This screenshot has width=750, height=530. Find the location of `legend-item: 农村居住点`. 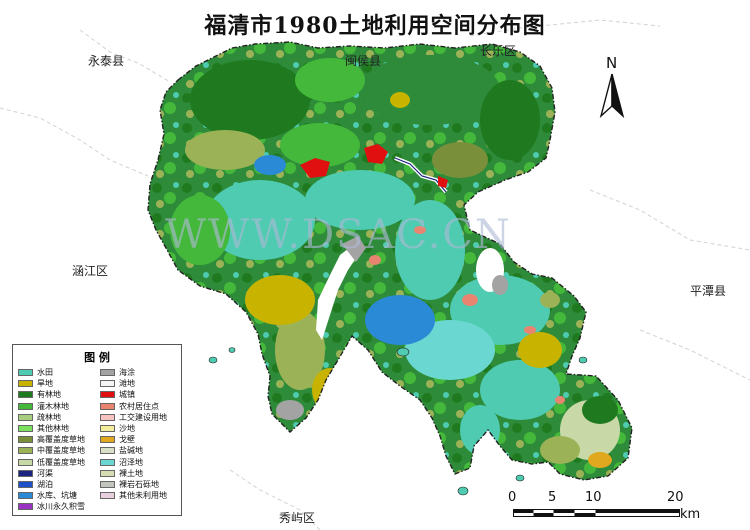

legend-item: 农村居住点 is located at coordinates (141, 406).